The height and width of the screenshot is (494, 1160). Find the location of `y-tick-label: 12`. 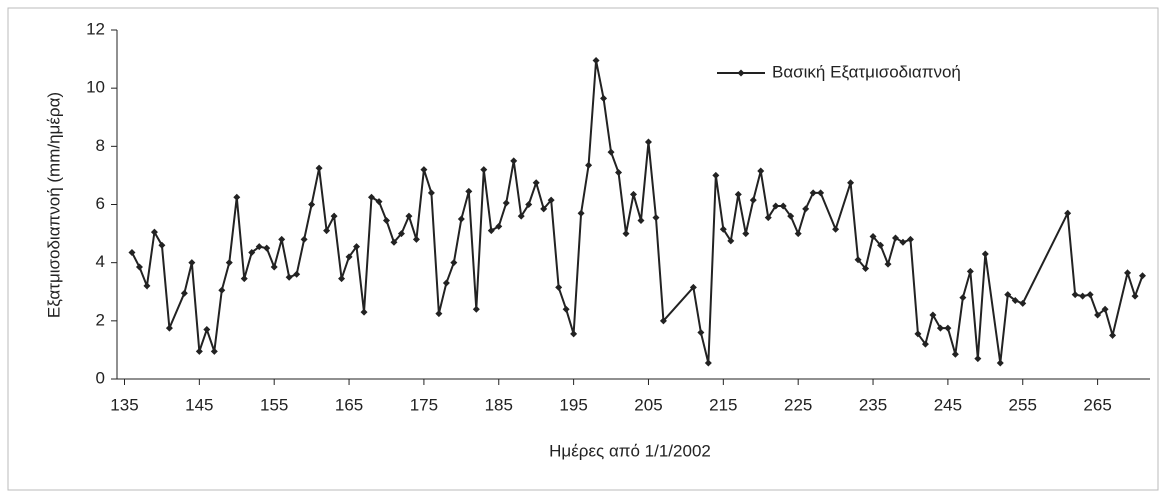

y-tick-label: 12 is located at coordinates (95, 28).